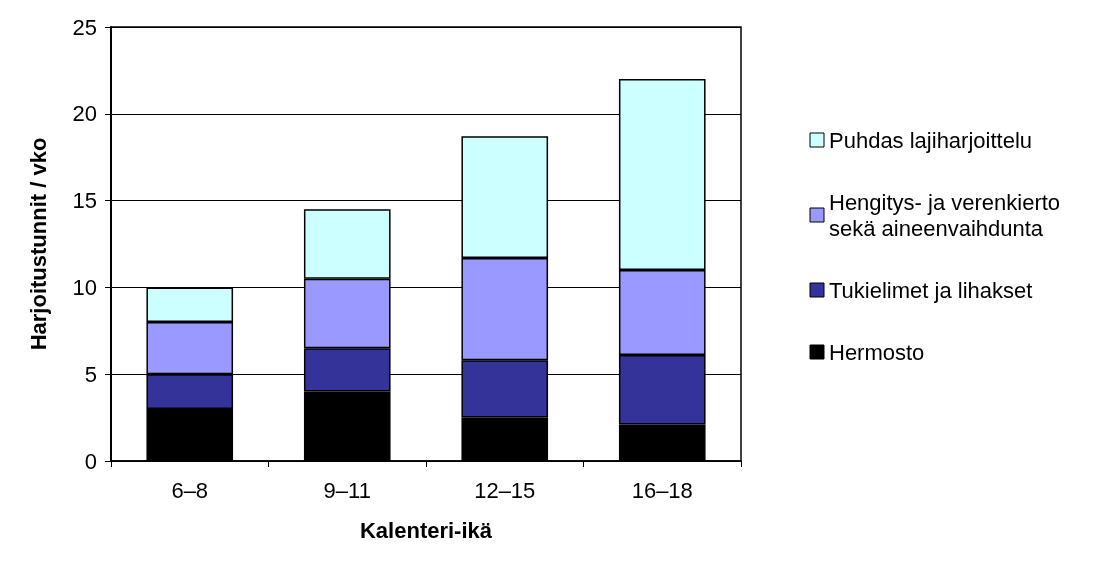 The height and width of the screenshot is (567, 1109). What do you see at coordinates (190, 490) in the screenshot?
I see `x-tick-label: 6–8` at bounding box center [190, 490].